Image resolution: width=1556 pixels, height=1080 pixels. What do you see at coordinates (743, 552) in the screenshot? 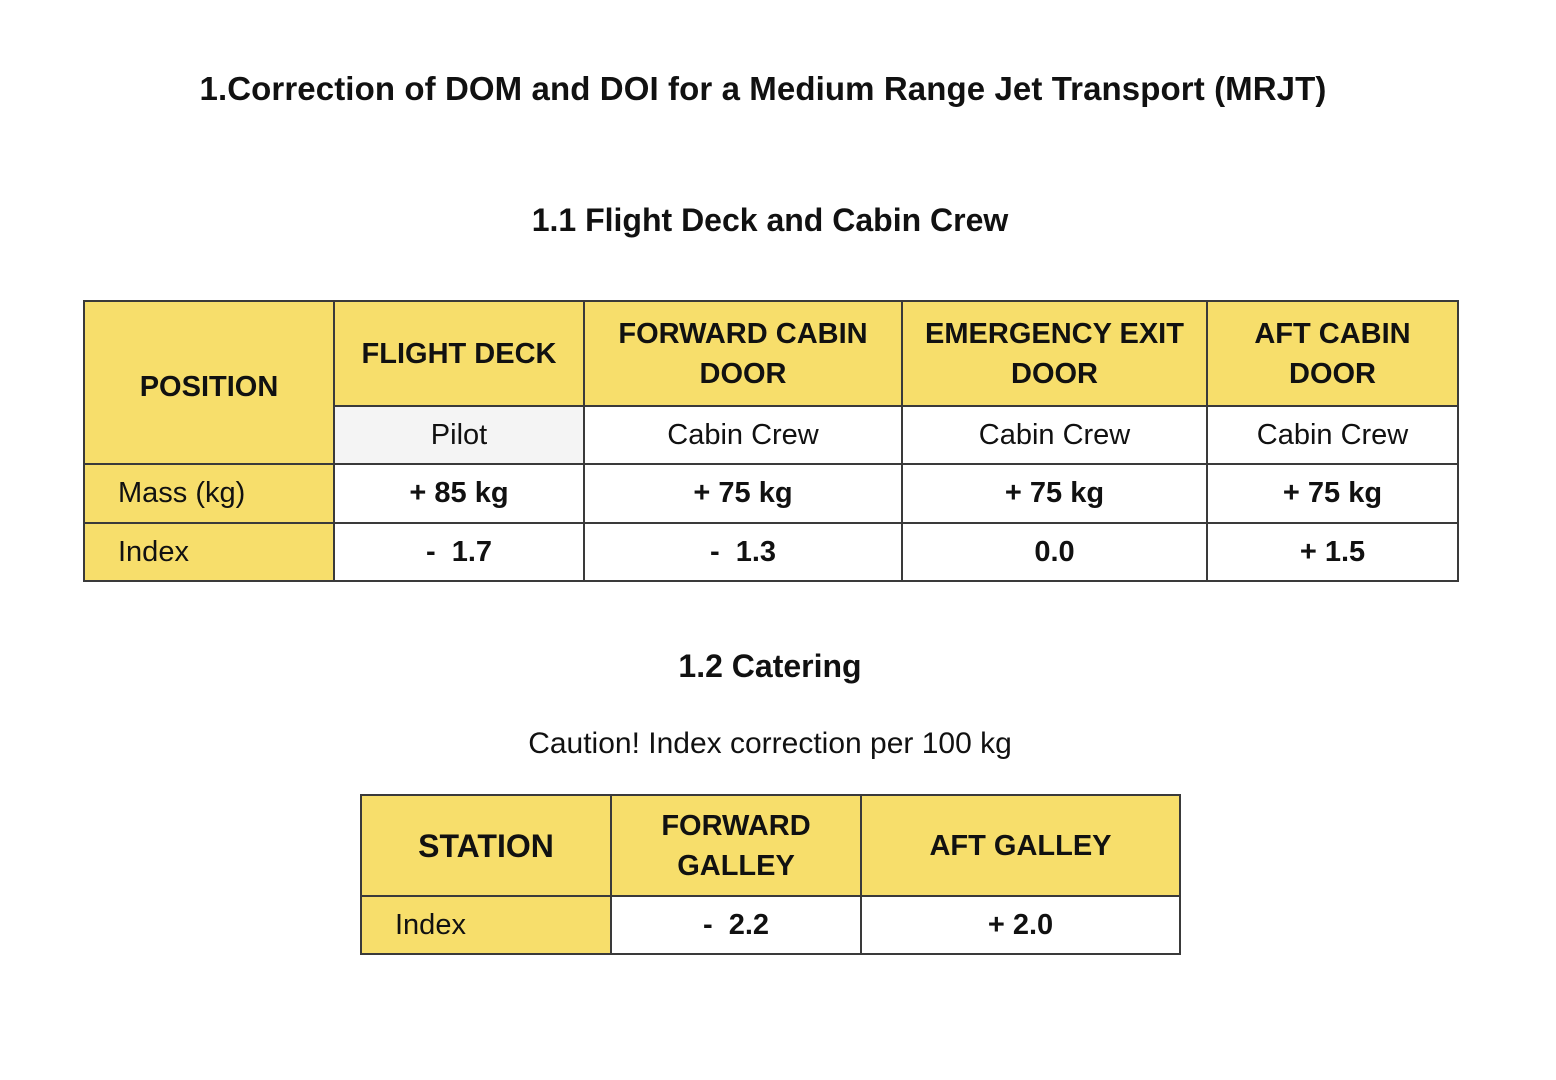
I see `forward-cabin-door-index: - 1.3` at bounding box center [743, 552].